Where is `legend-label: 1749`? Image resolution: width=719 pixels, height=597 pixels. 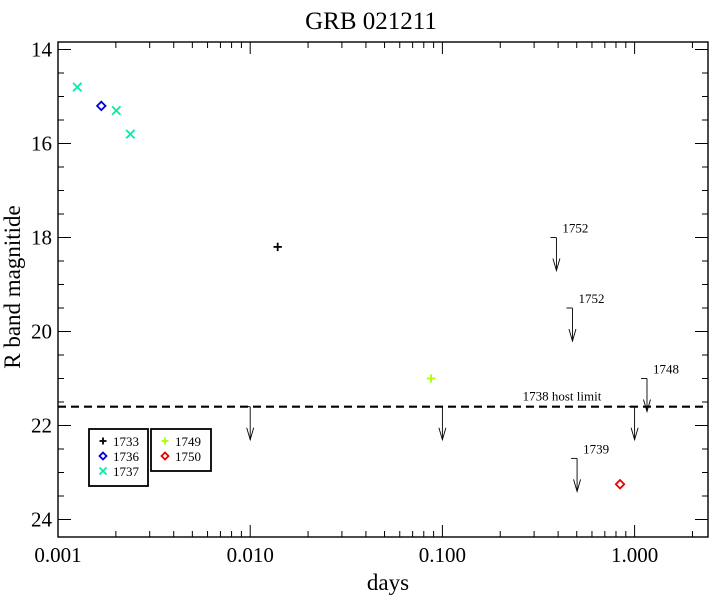
legend-label: 1749 is located at coordinates (188, 441).